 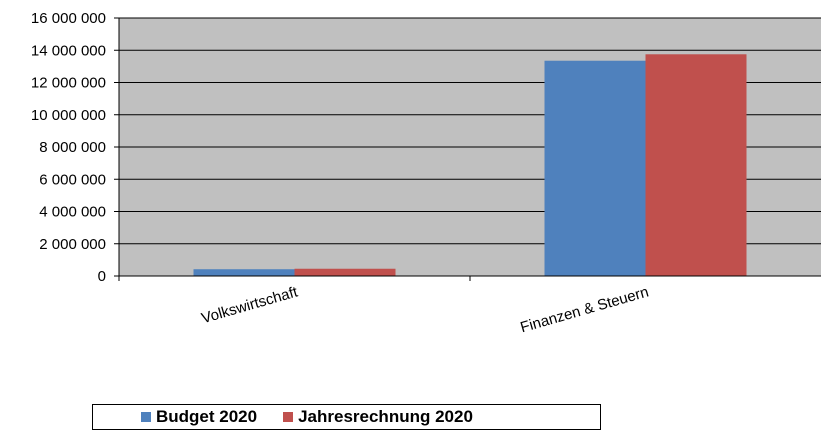 I want to click on y-tick-label: 2 000 000, so click(x=72, y=244).